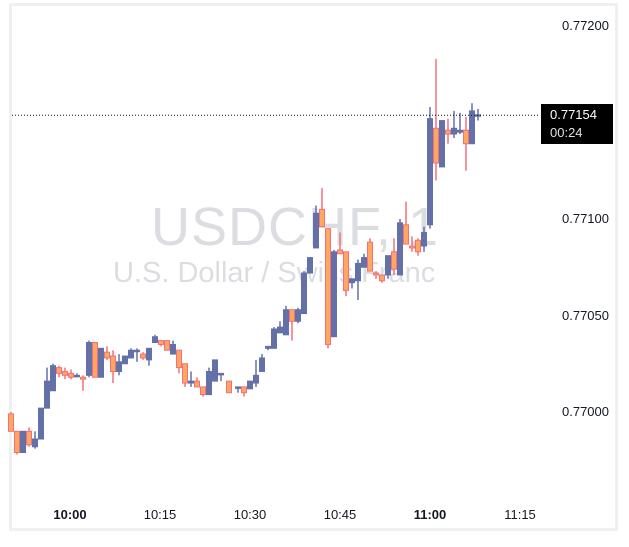  I want to click on bar-countdown: 00:24, so click(566, 133).